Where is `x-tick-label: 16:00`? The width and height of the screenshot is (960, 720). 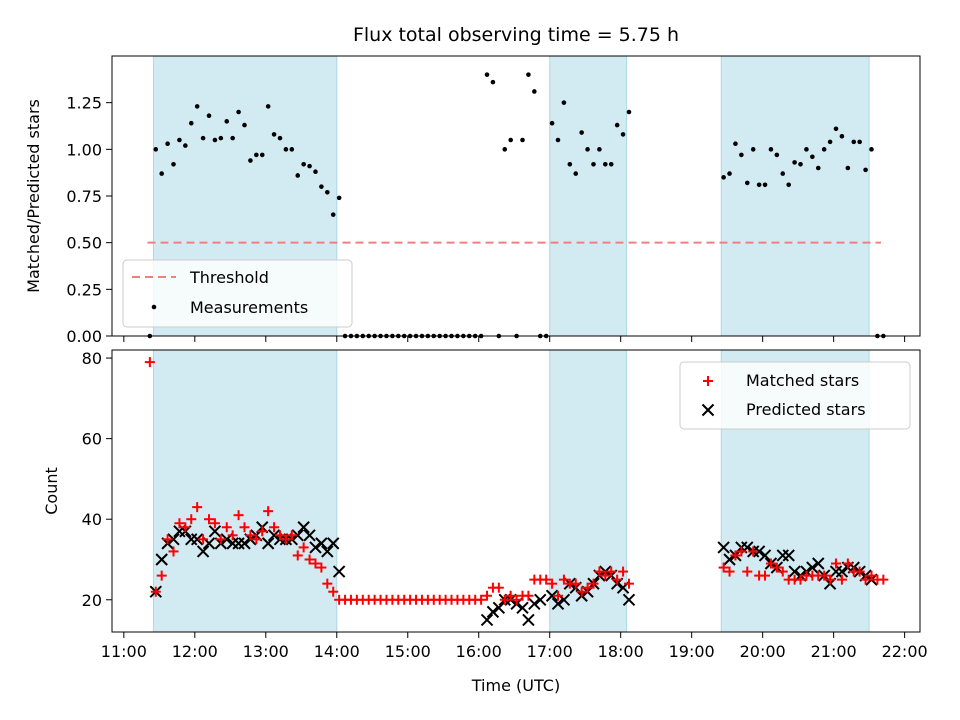
x-tick-label: 16:00 is located at coordinates (479, 651).